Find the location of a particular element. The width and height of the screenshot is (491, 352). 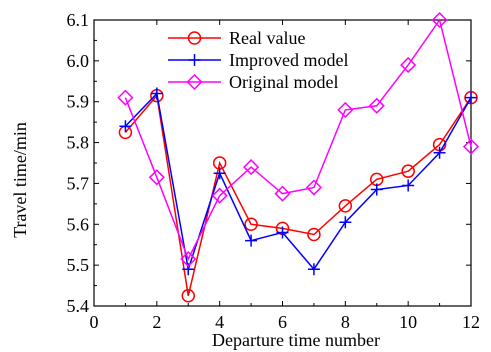

legend-entry: Real value is located at coordinates (236, 38).